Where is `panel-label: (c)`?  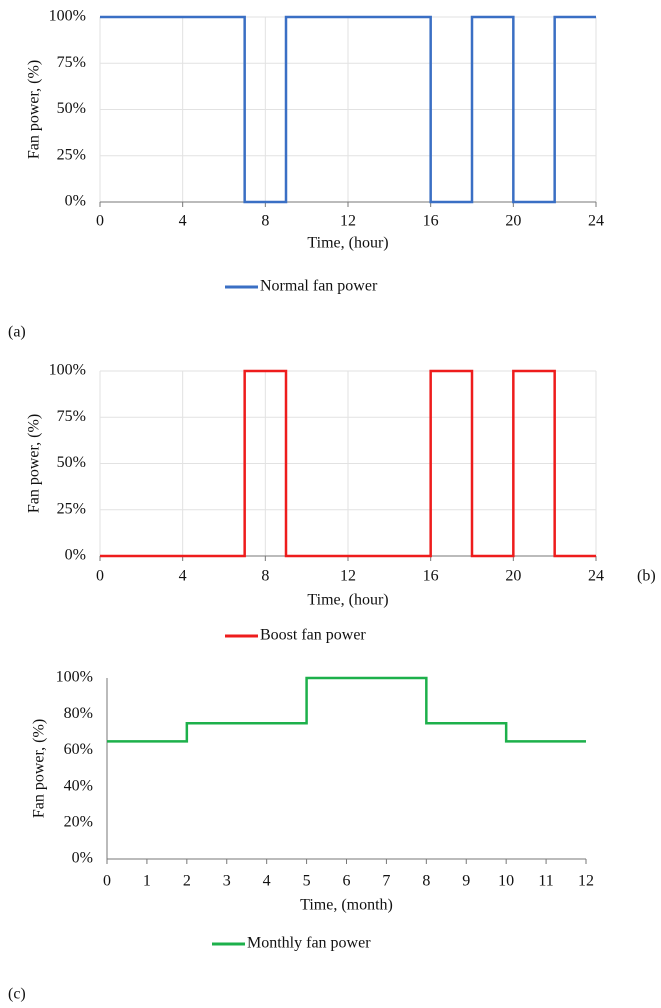 panel-label: (c) is located at coordinates (17, 994).